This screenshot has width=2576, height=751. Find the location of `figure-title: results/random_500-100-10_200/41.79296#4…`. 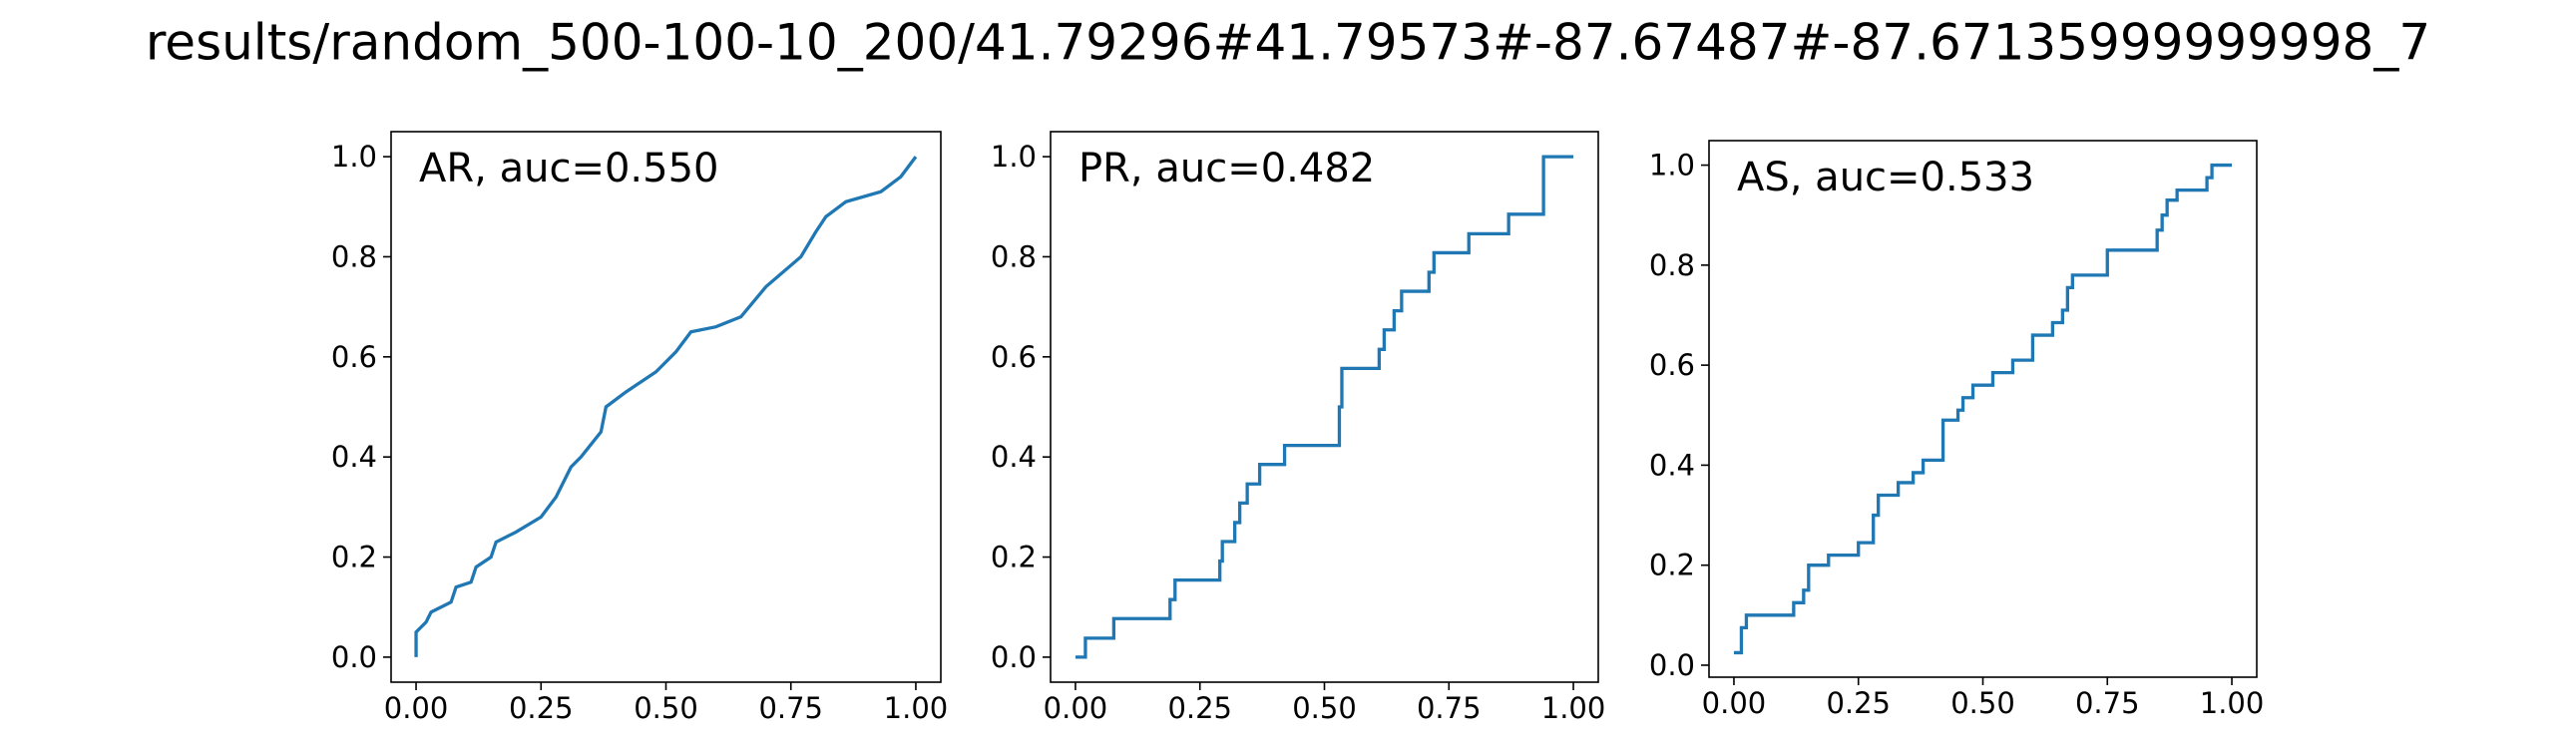

figure-title: results/random_500-100-10_200/41.79296#4… is located at coordinates (1288, 43).